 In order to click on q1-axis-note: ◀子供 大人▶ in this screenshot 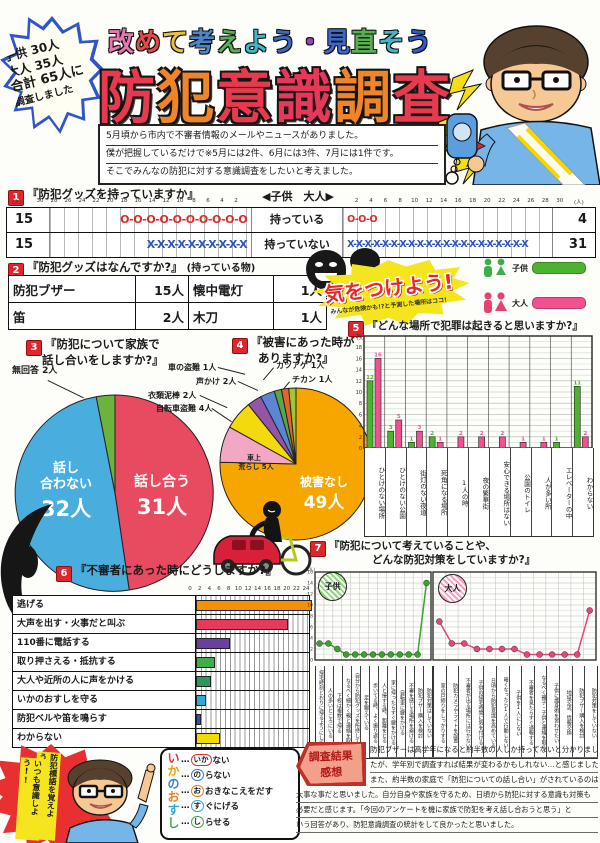, I will do `click(298, 196)`.